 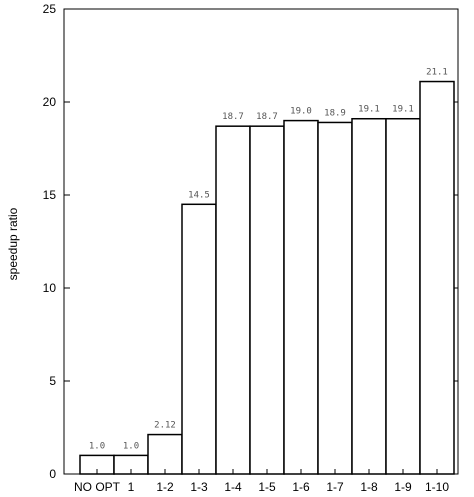 What do you see at coordinates (369, 487) in the screenshot?
I see `x-tick-label: 1-8` at bounding box center [369, 487].